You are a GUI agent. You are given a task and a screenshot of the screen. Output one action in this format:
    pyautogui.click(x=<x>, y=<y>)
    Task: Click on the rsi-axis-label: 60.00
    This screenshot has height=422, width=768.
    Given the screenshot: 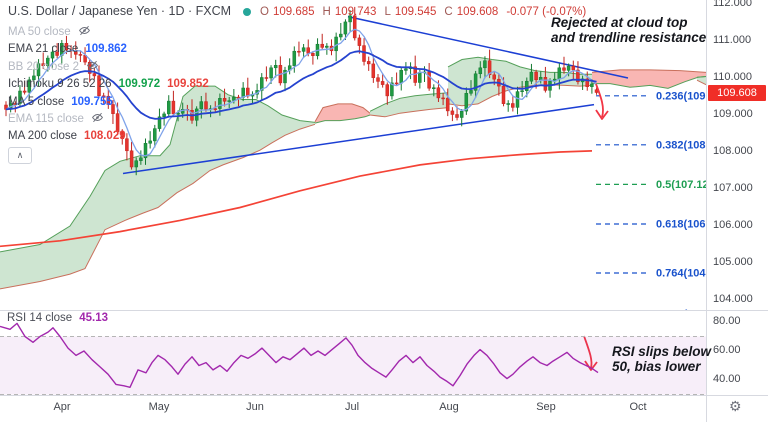 What is the action you would take?
    pyautogui.click(x=727, y=350)
    